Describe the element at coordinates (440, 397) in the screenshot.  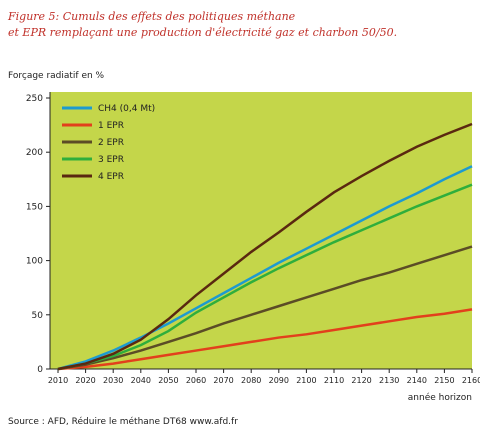
I see `x-axis-label: année horizon` at that location.